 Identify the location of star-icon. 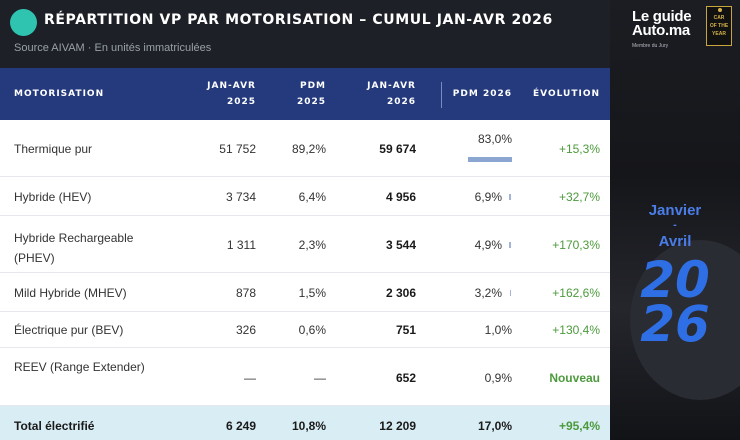
(720, 10).